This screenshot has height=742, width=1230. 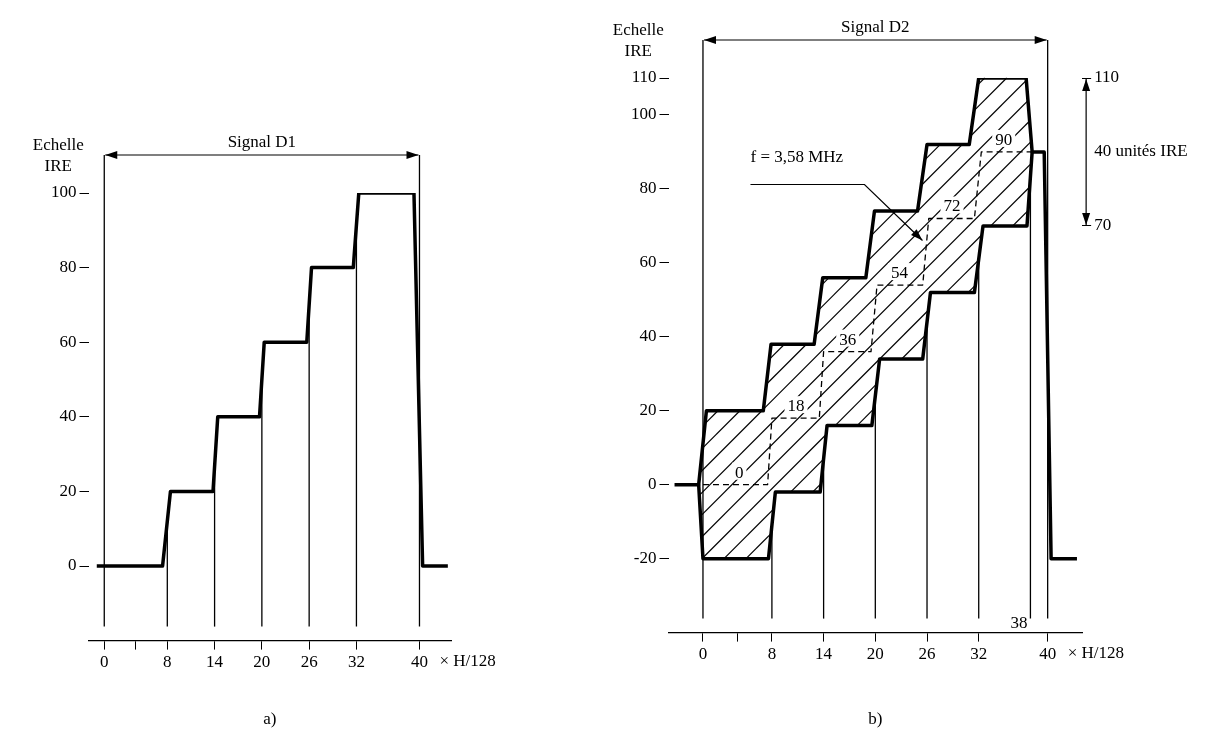 I want to click on y2-axis-title: 40 unités IRE, so click(x=1141, y=151).